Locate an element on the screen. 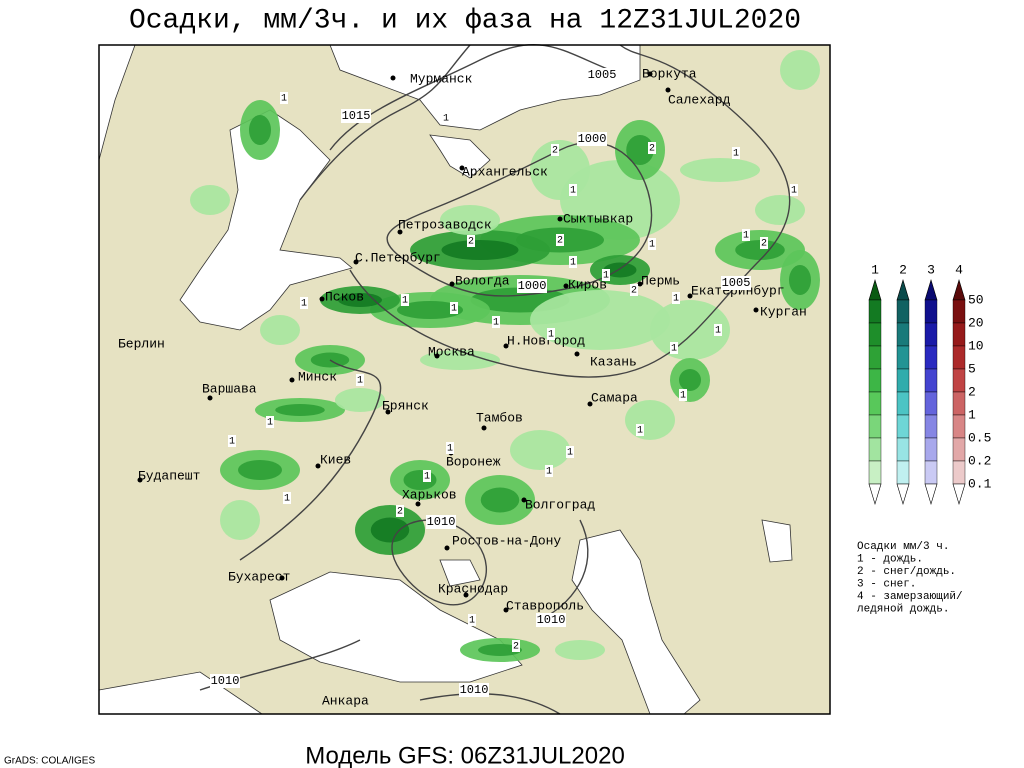 This screenshot has width=1024, height=768. city-label: Курган is located at coordinates (783, 311).